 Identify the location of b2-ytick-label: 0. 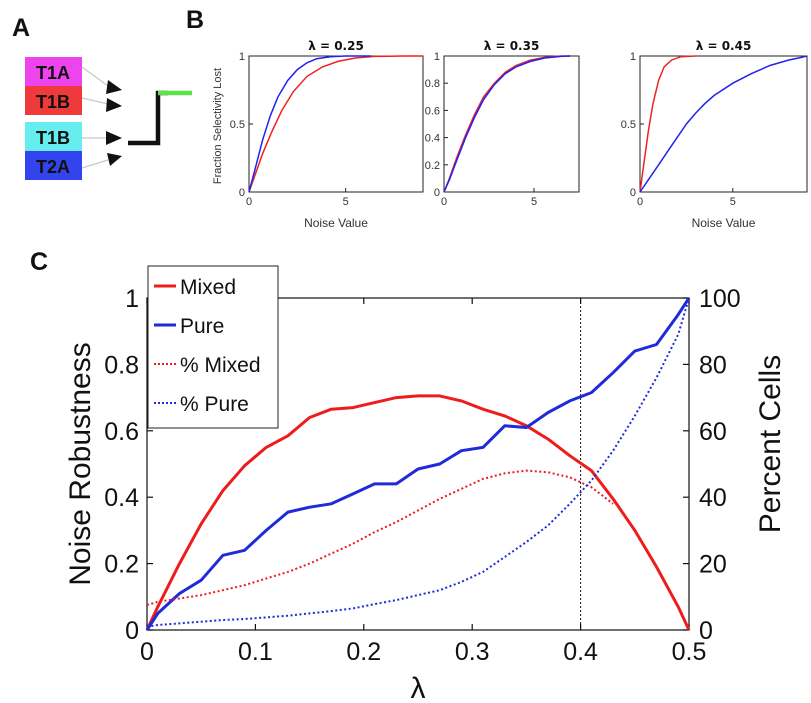
(437, 193).